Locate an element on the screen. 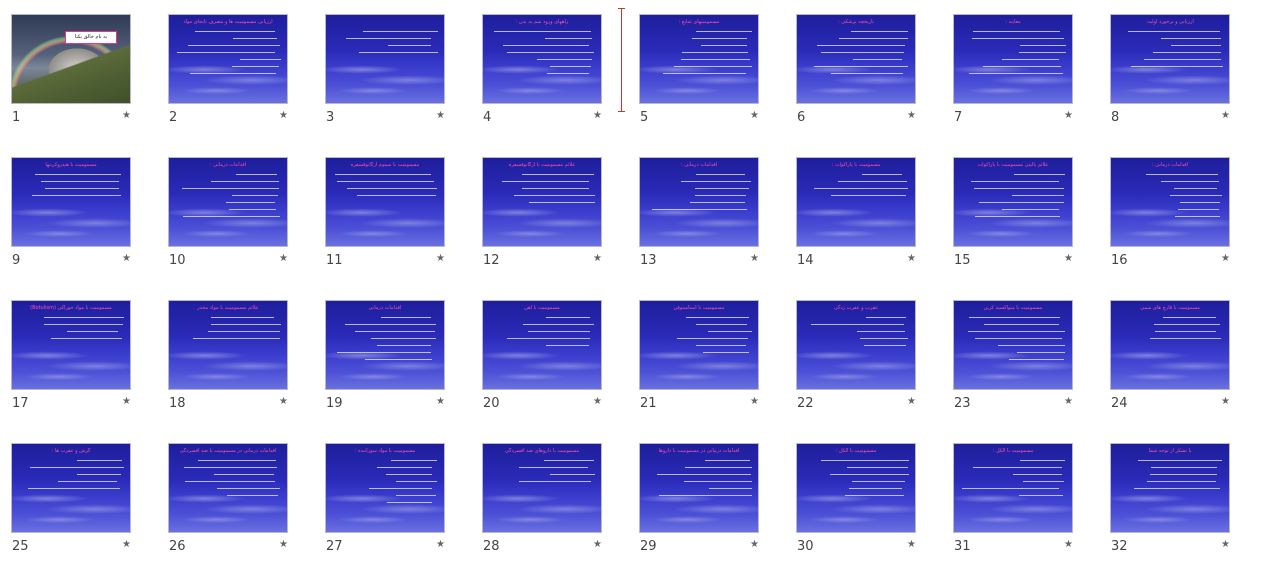 The height and width of the screenshot is (569, 1264). slide-preview: علائم مسمومیت با مواد مخدر is located at coordinates (228, 345).